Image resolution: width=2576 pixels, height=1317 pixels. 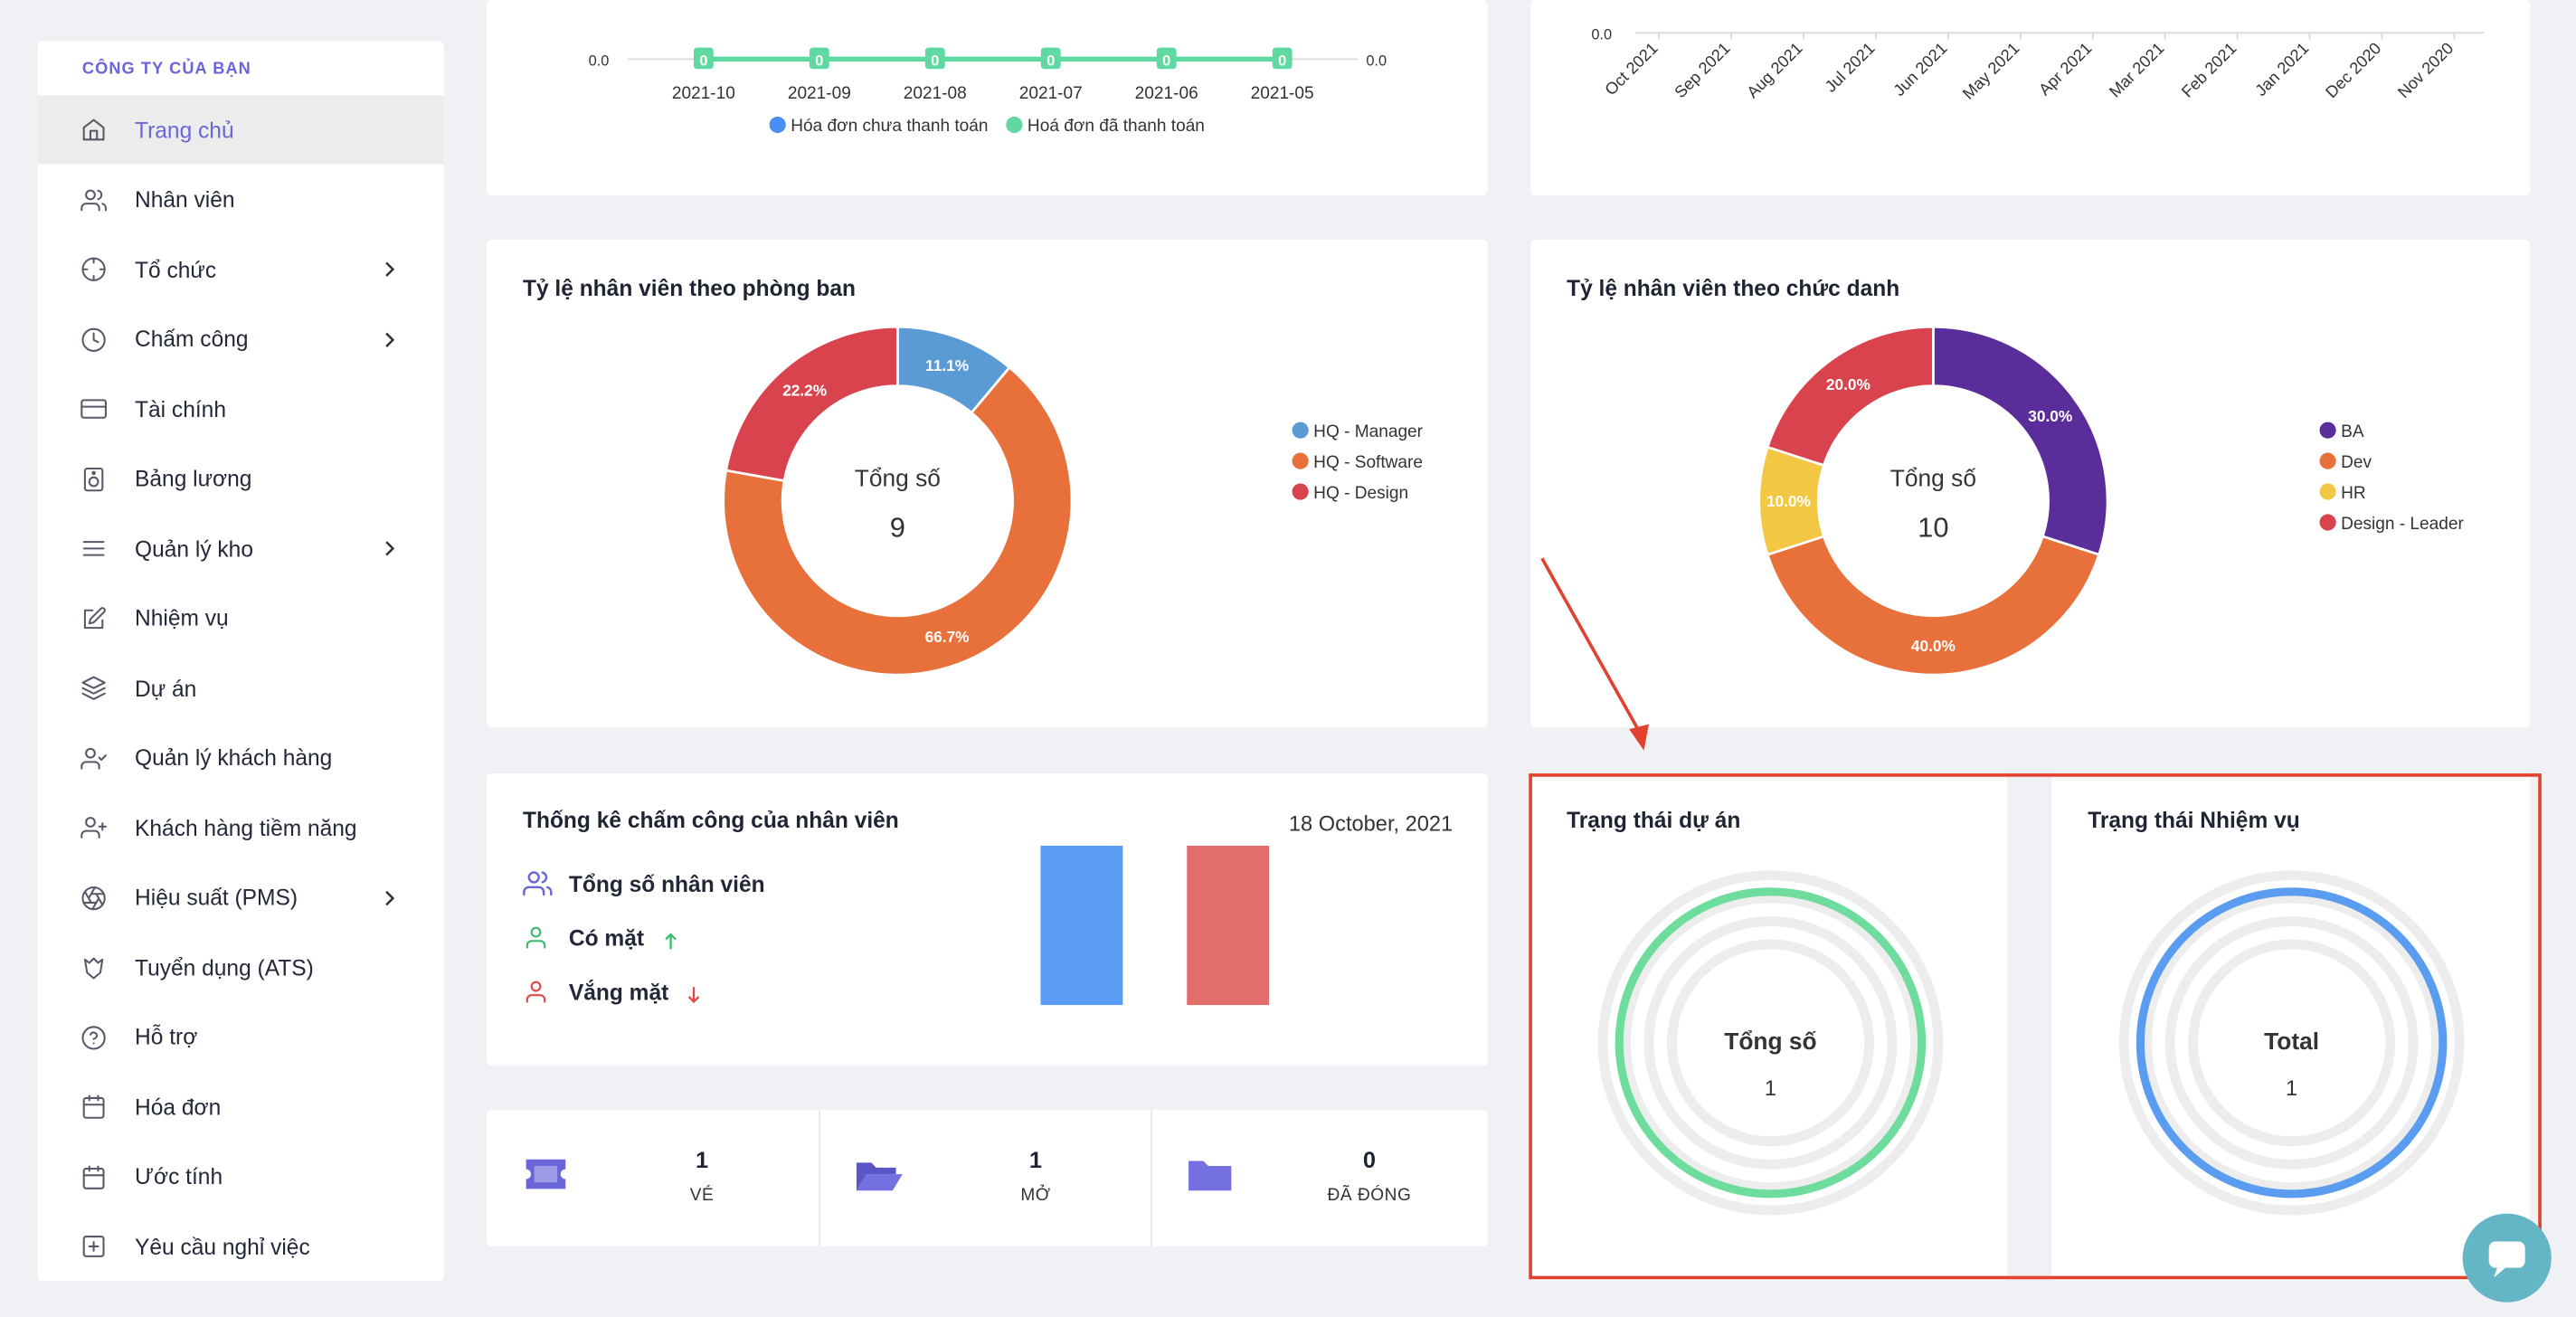 What do you see at coordinates (241, 897) in the screenshot?
I see `sidebar-item: Hiệu suất (PMS)` at bounding box center [241, 897].